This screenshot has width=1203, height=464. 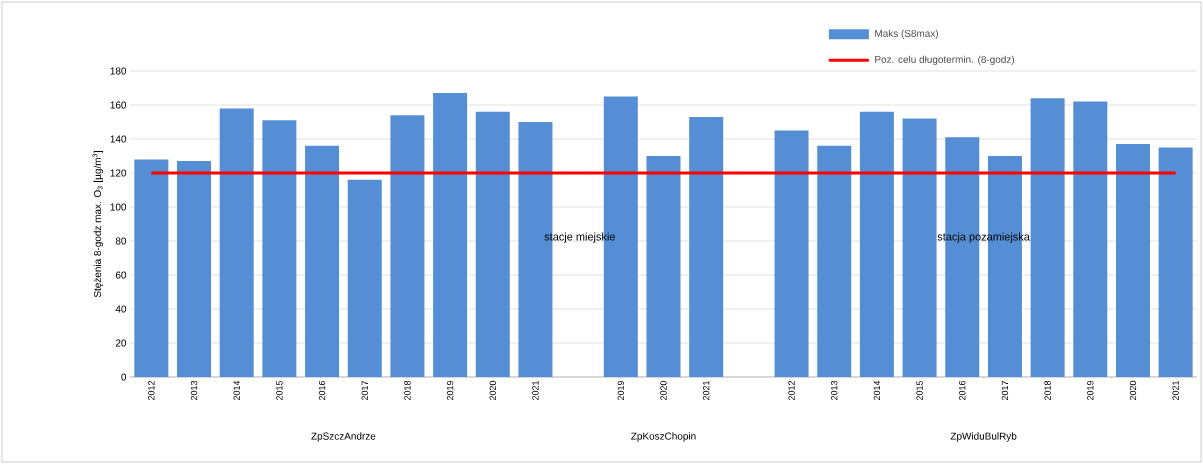 I want to click on y-tick-label: 140, so click(x=118, y=139).